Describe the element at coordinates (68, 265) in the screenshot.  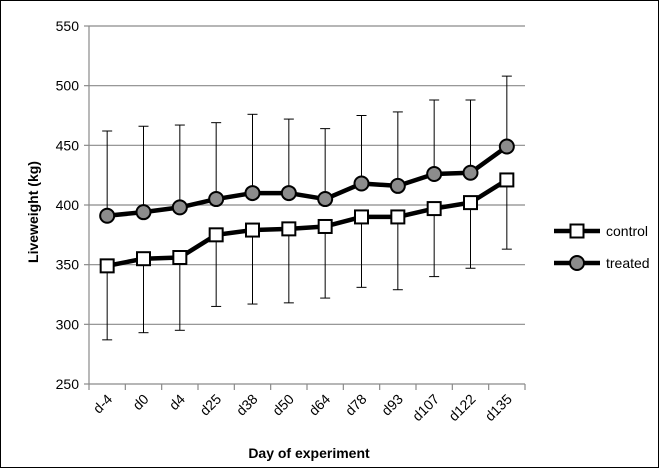
I see `y-tick-label-350: 350` at that location.